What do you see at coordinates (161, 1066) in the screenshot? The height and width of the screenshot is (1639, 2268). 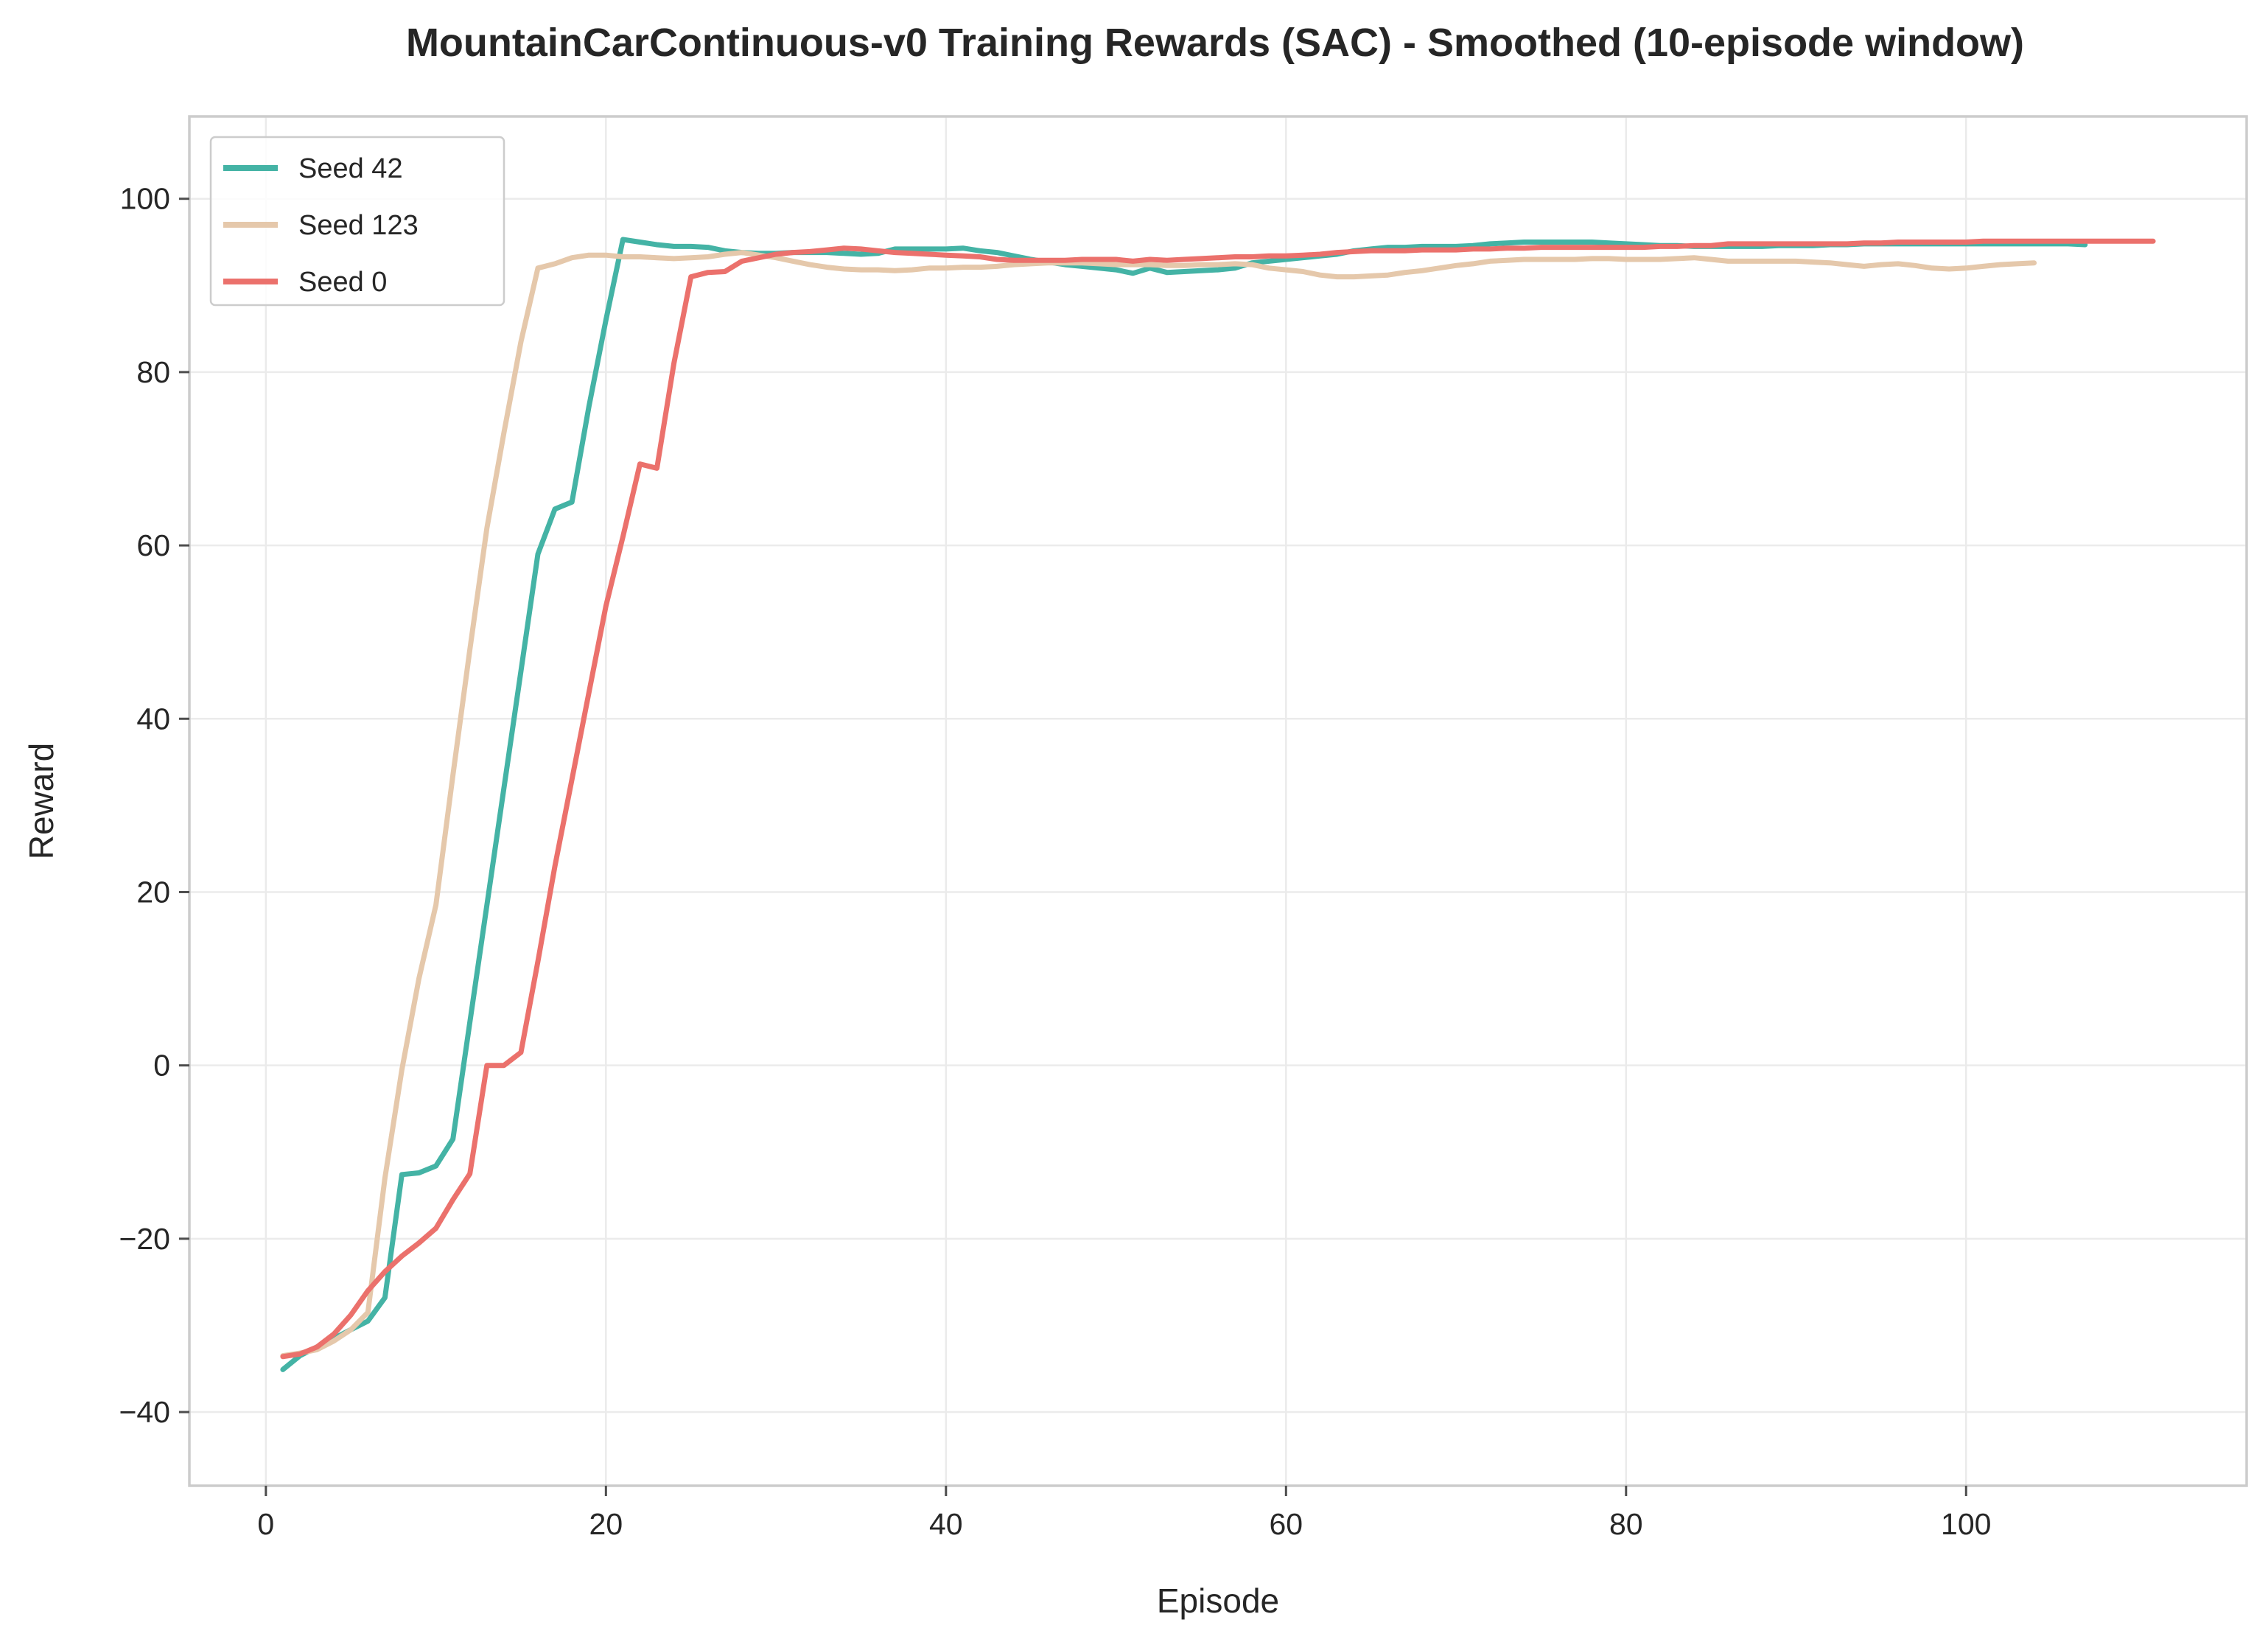 I see `y-tick-label: 0` at bounding box center [161, 1066].